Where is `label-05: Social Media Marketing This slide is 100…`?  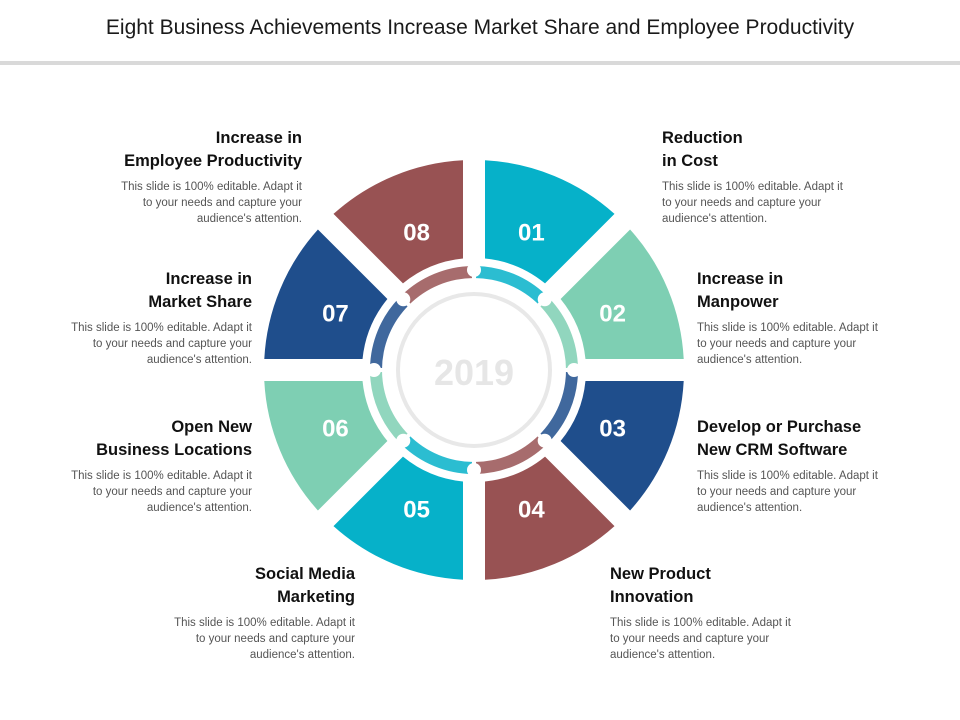 label-05: Social Media Marketing This slide is 100… is located at coordinates (247, 613).